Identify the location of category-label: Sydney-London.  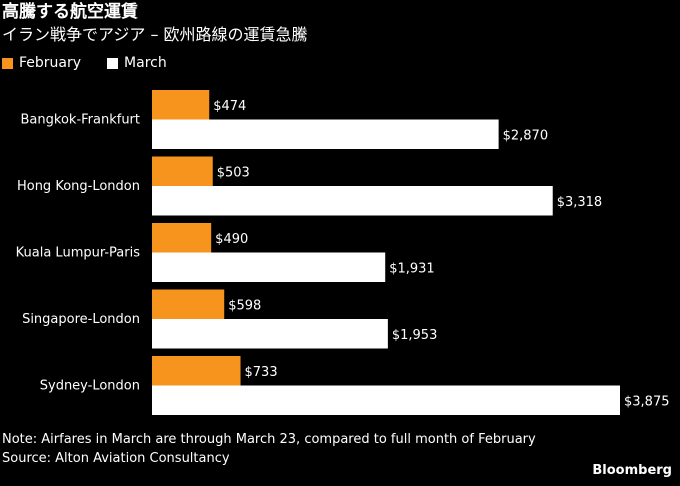
(90, 386).